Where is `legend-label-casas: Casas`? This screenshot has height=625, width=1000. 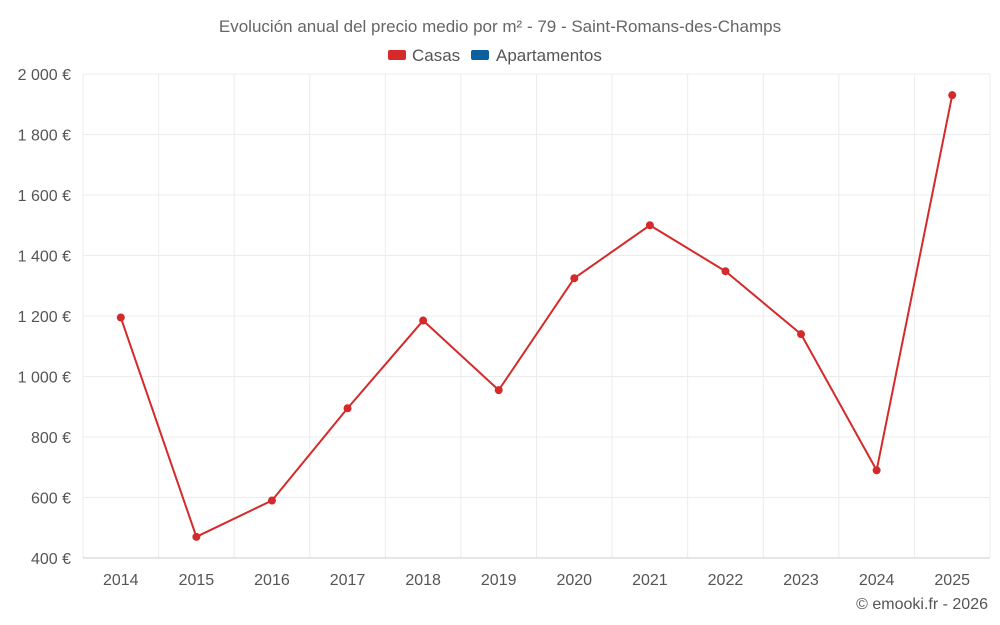
legend-label-casas: Casas is located at coordinates (436, 55).